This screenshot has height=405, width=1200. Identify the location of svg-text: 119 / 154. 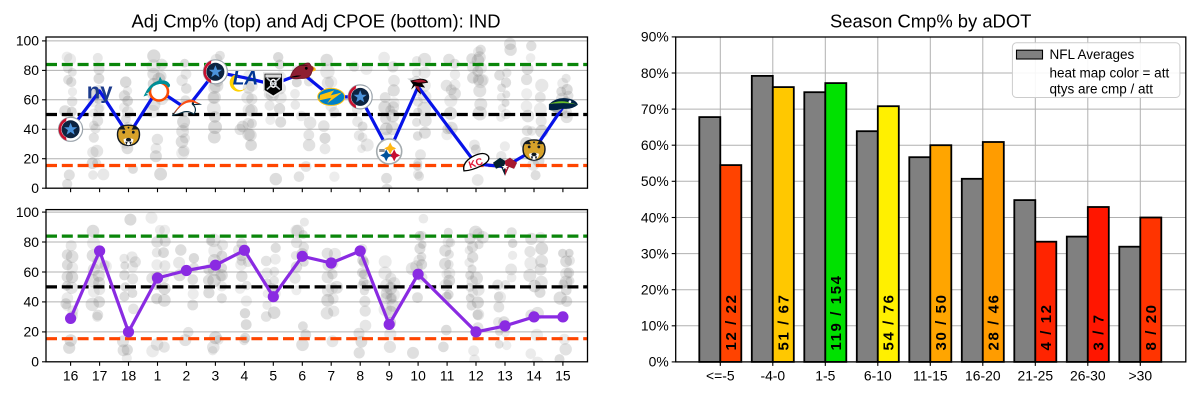
(836, 312).